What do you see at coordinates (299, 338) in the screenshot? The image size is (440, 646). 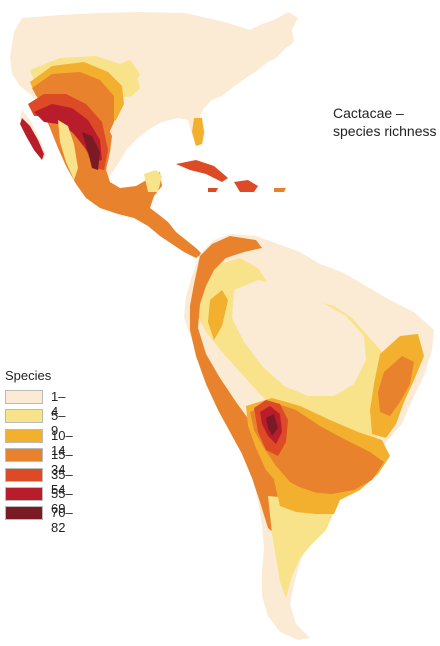 I see `richness-zone-amazon-pale` at bounding box center [299, 338].